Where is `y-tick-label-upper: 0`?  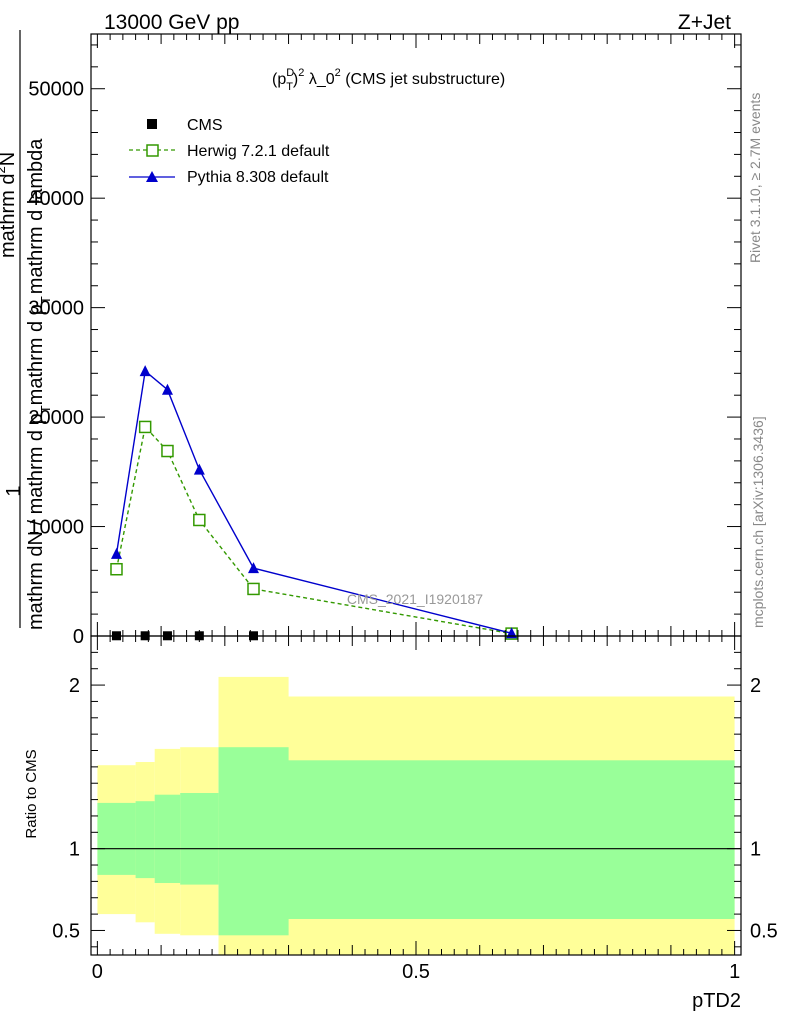
y-tick-label-upper: 0 is located at coordinates (78, 637).